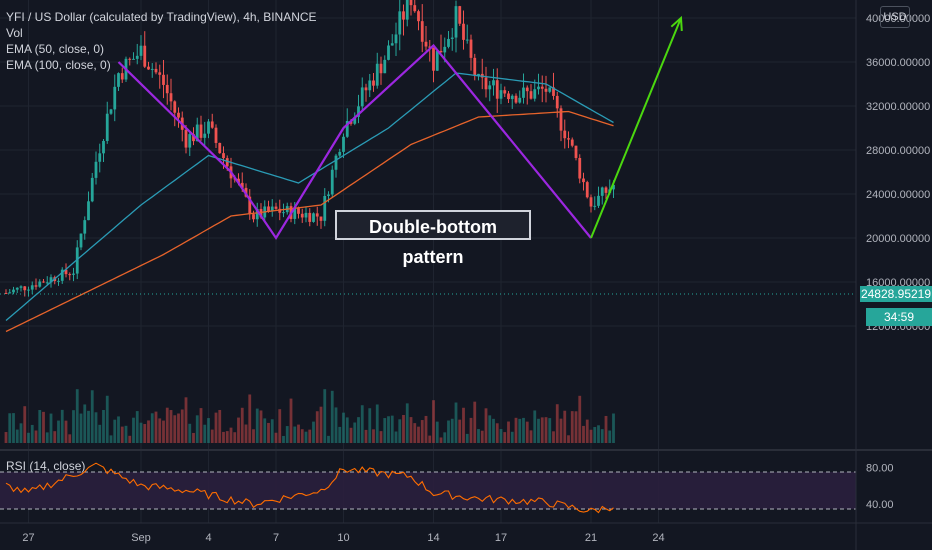  What do you see at coordinates (309, 488) in the screenshot?
I see `rsi-line` at bounding box center [309, 488].